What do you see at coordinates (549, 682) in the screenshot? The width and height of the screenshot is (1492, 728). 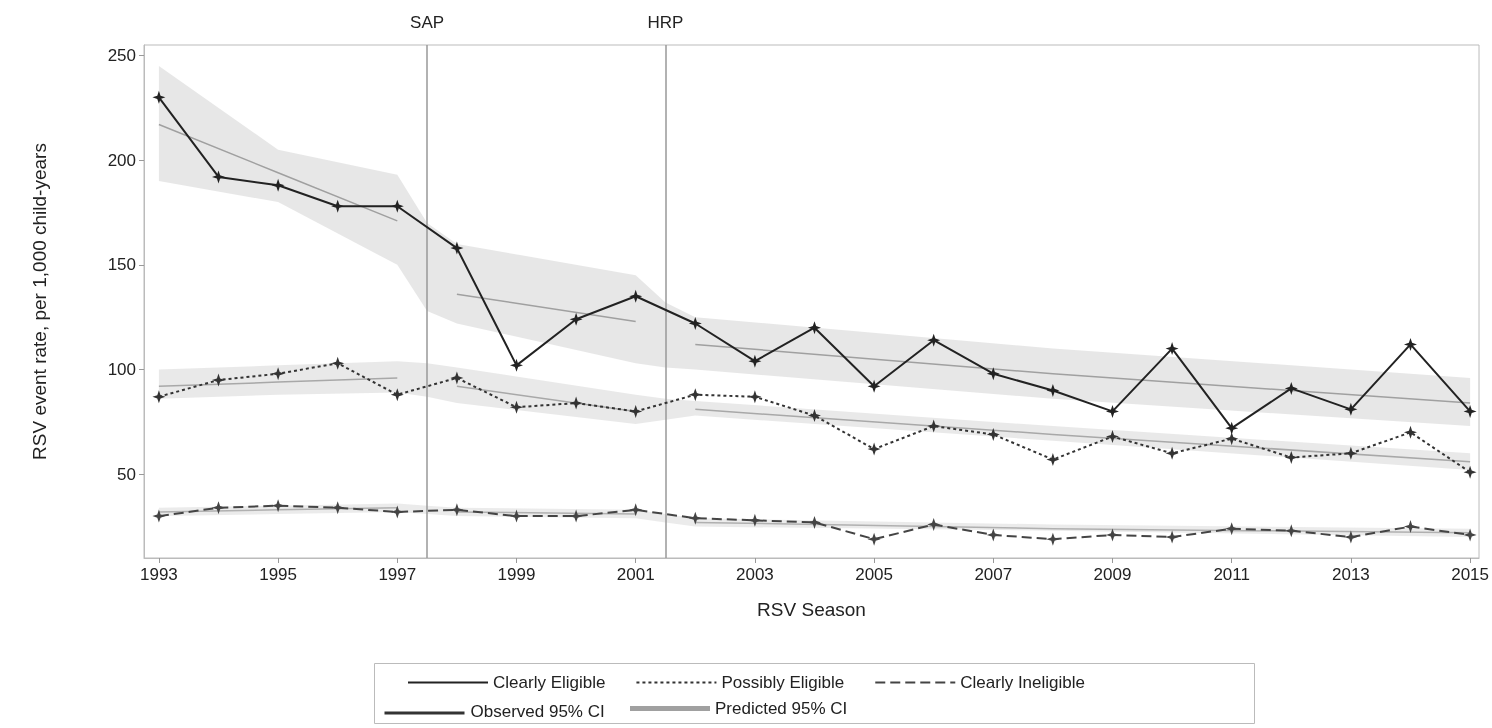 I see `legend-label: Clearly Eligible` at bounding box center [549, 682].